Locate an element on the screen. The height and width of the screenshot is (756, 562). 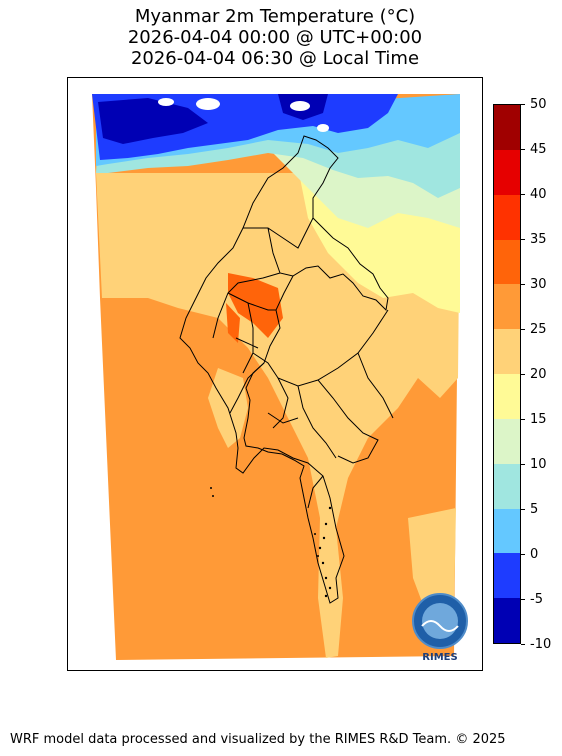
title-line-2: 2026-04-04 00:00 @ UTC+00:00 is located at coordinates (275, 37).